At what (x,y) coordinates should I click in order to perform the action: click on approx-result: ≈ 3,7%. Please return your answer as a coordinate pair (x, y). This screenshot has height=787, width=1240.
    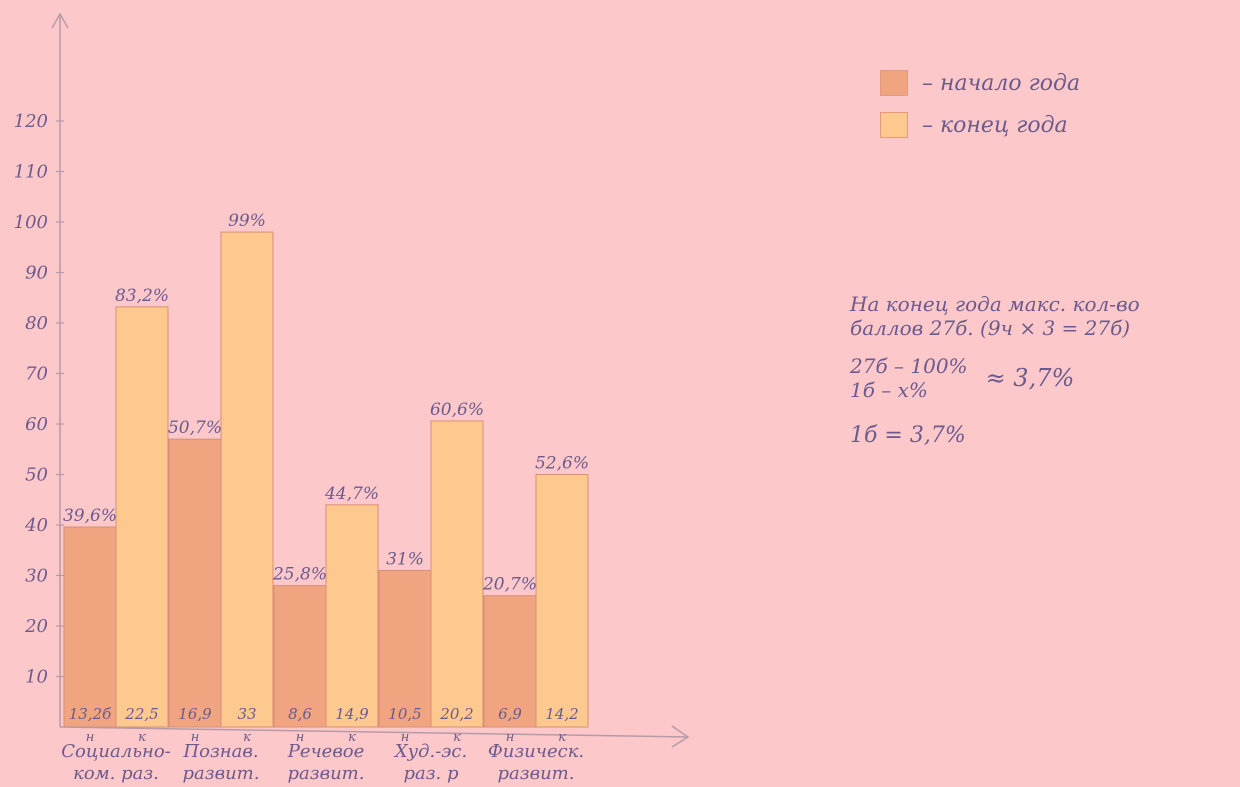
    Looking at the image, I should click on (1030, 378).